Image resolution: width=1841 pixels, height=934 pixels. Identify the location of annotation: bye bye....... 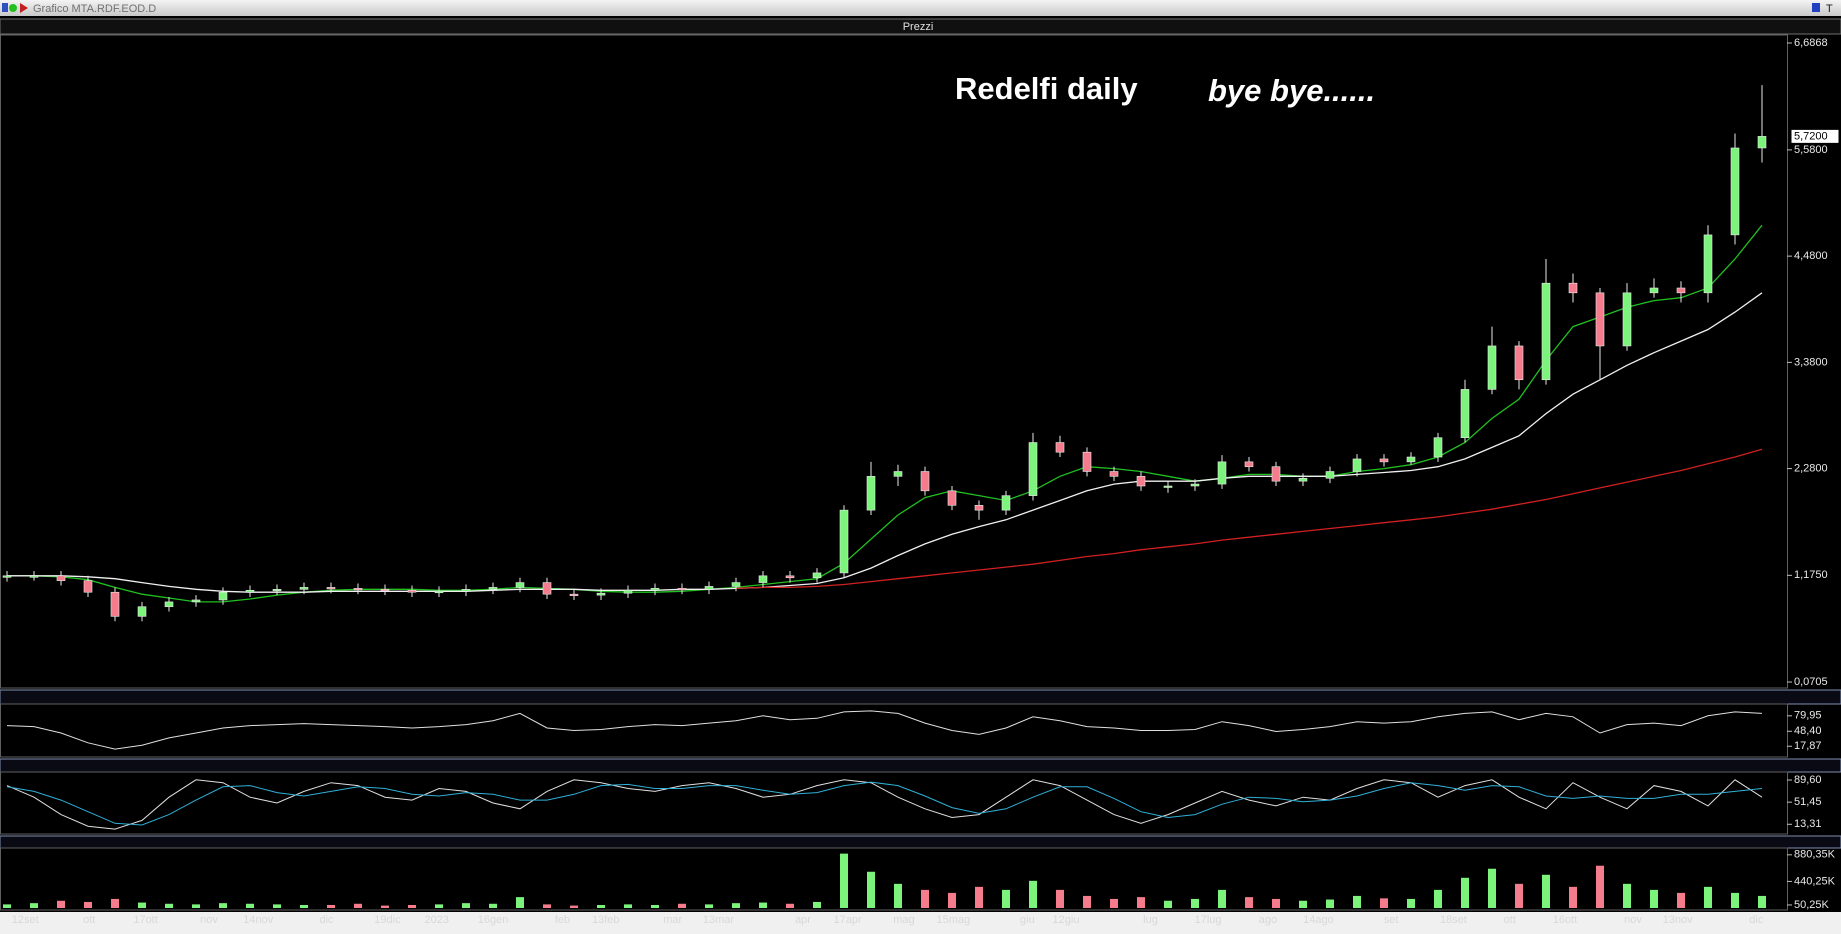
(1291, 90).